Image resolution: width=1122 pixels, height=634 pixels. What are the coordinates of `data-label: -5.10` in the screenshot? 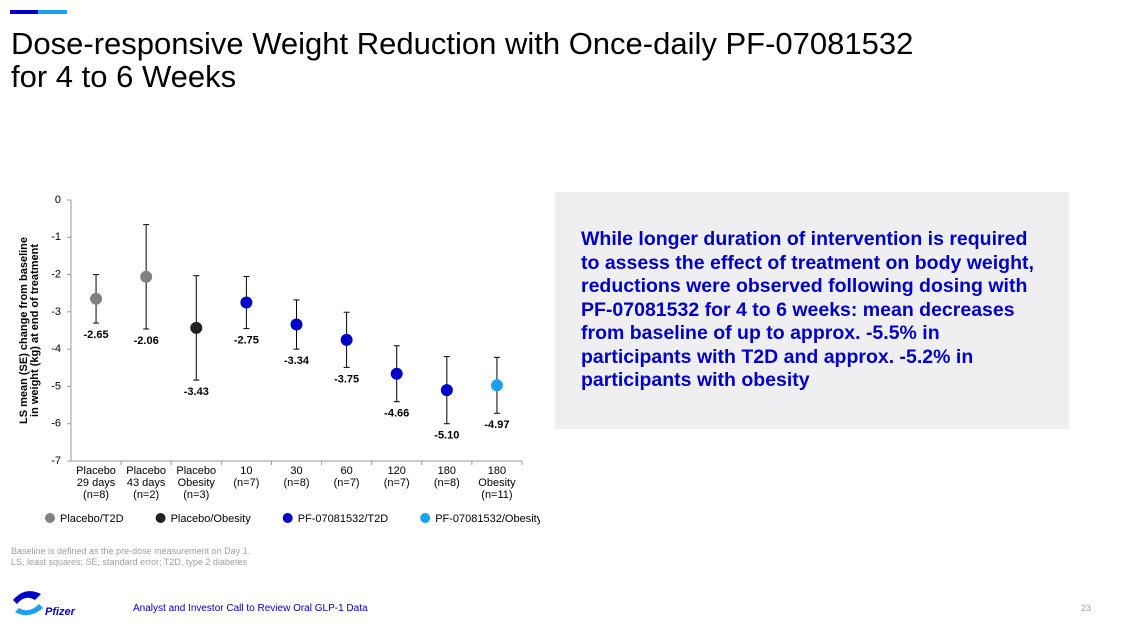 It's located at (446, 436).